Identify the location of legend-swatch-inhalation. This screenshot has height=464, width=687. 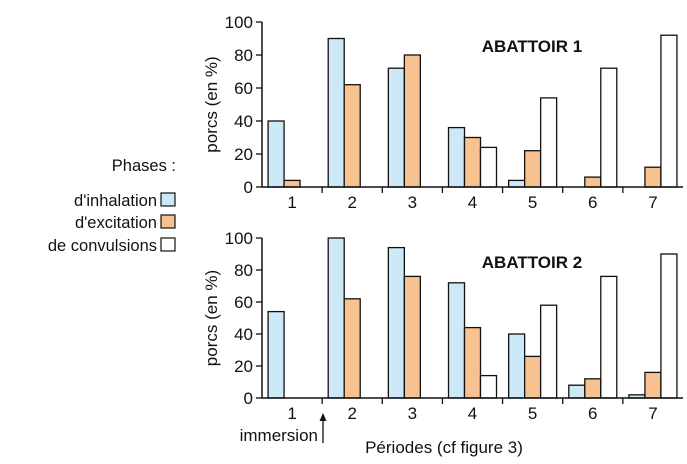
(168, 199).